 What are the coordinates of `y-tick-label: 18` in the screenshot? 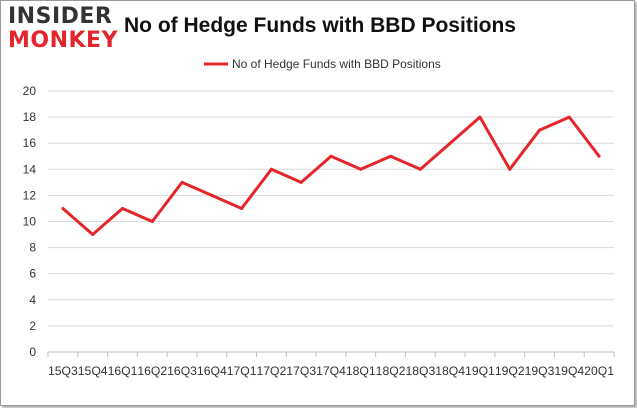 It's located at (30, 117).